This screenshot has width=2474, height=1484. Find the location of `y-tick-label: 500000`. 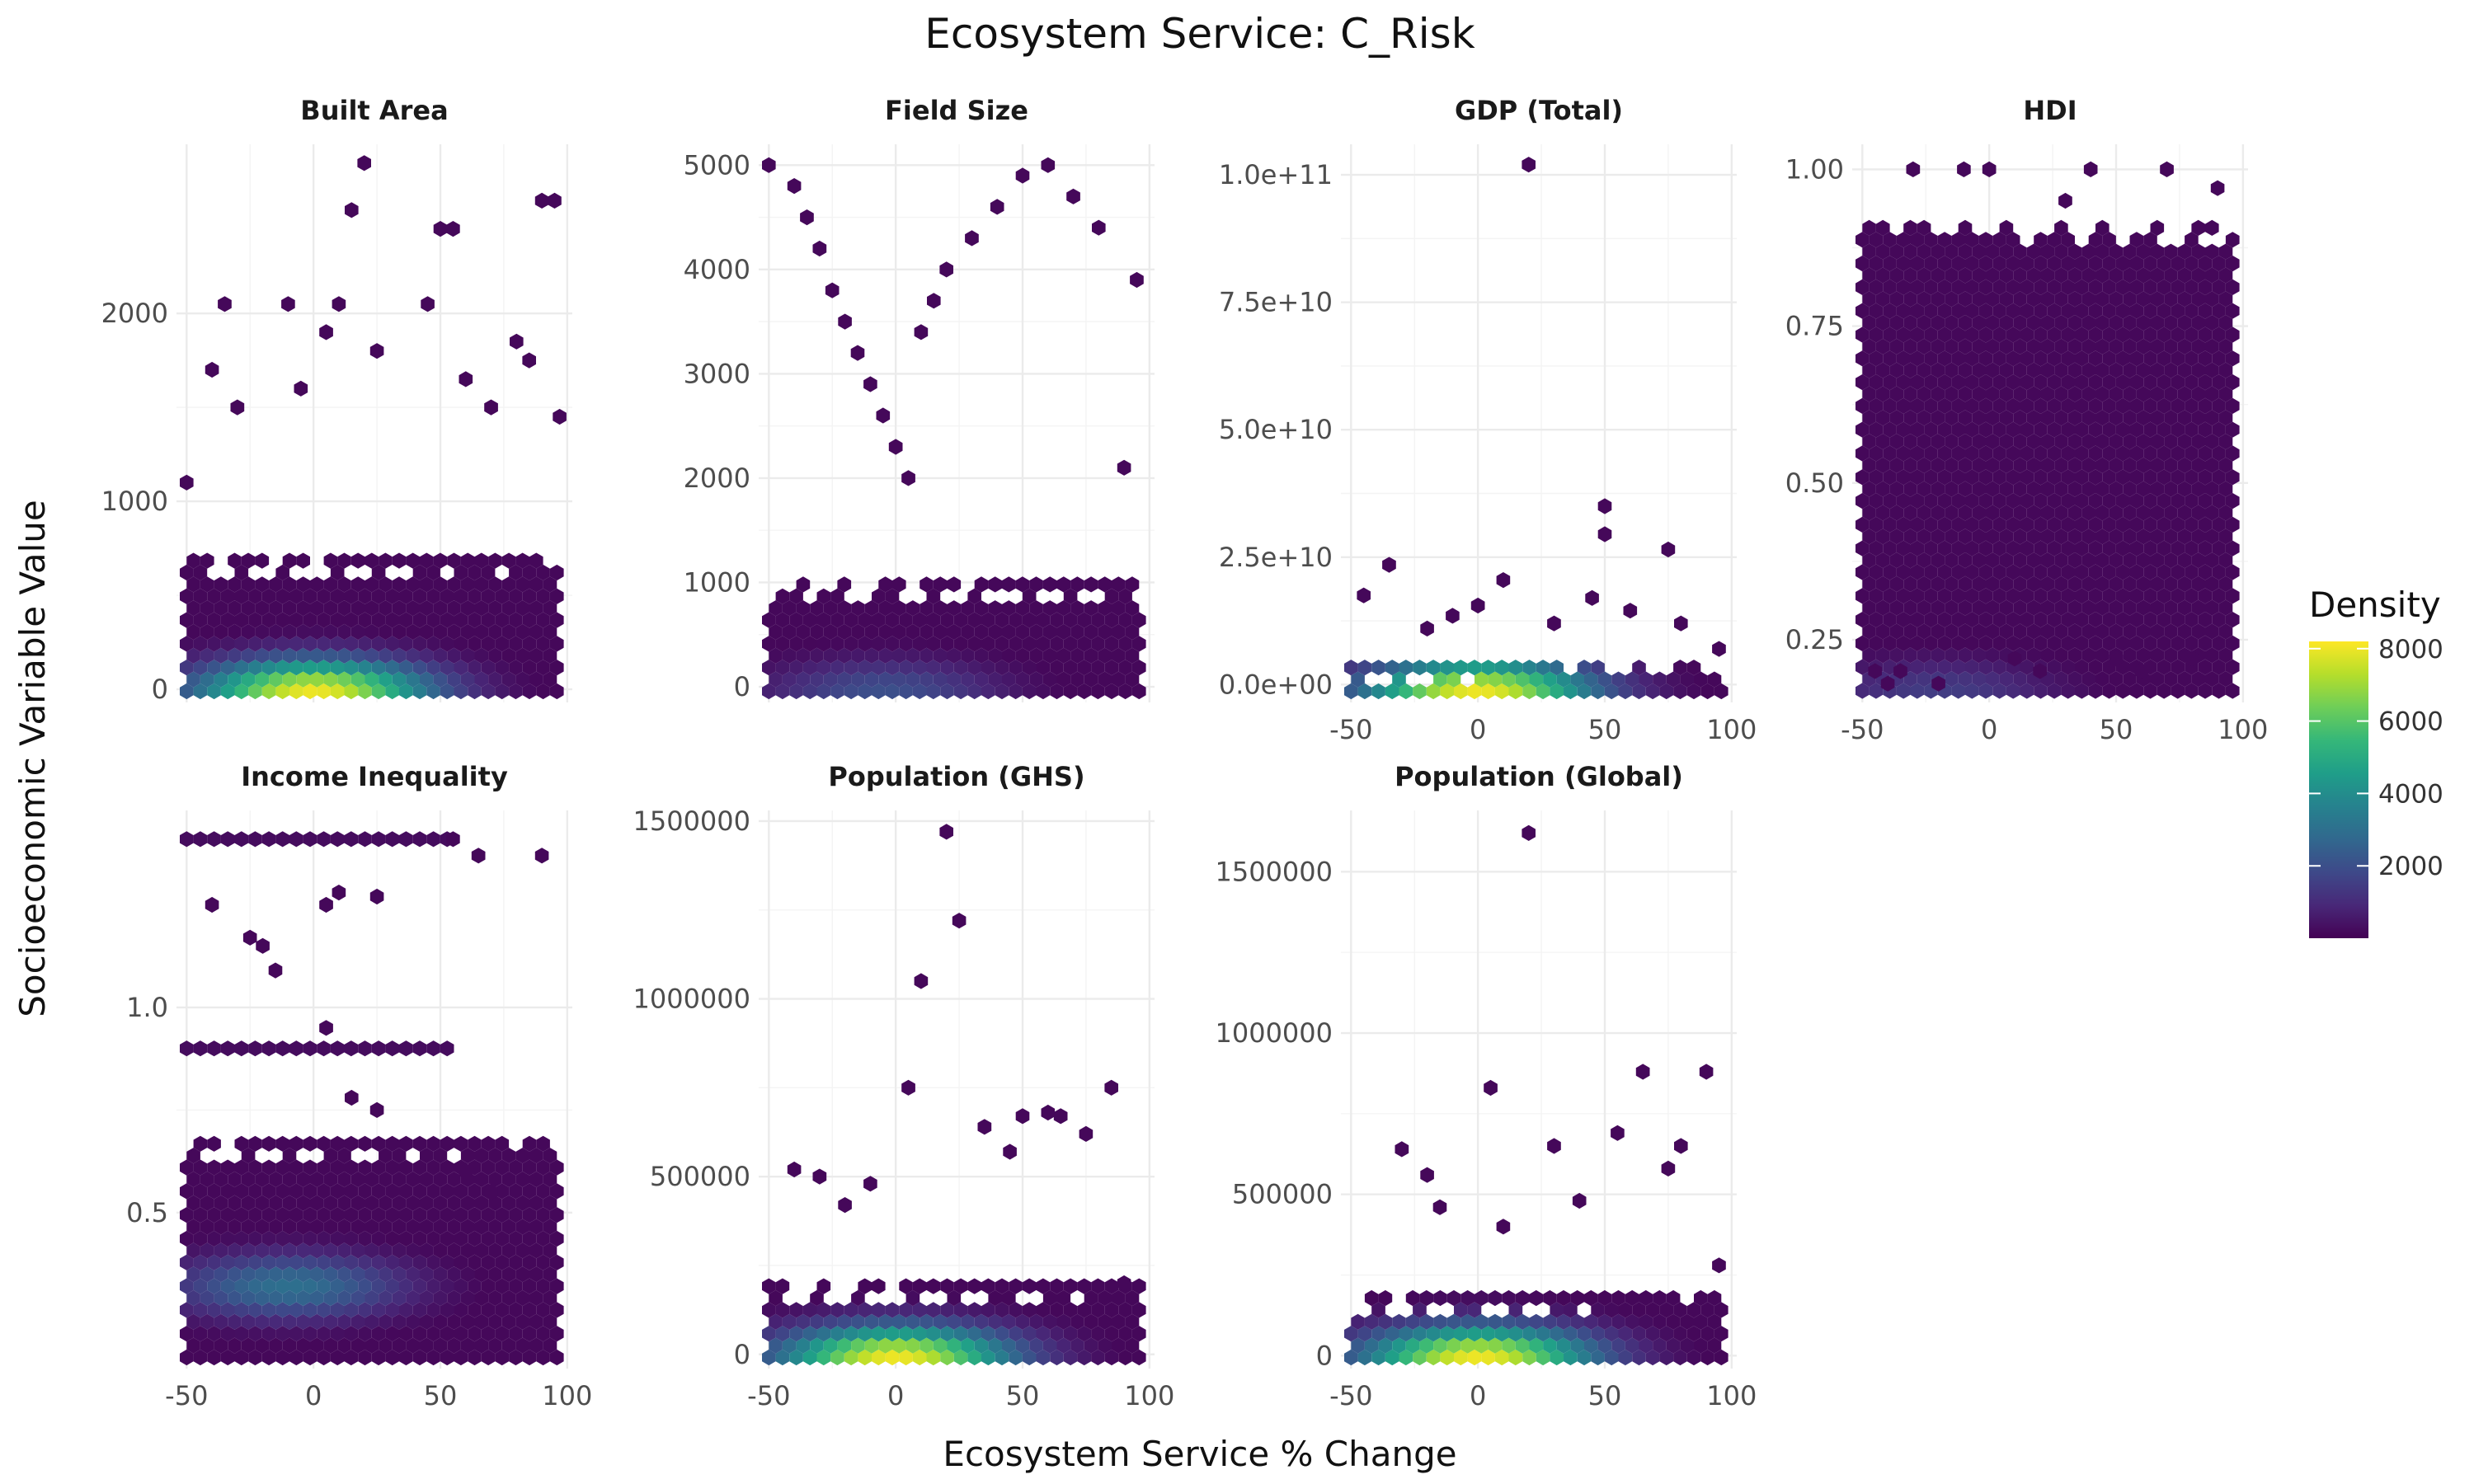

y-tick-label: 500000 is located at coordinates (700, 1176).